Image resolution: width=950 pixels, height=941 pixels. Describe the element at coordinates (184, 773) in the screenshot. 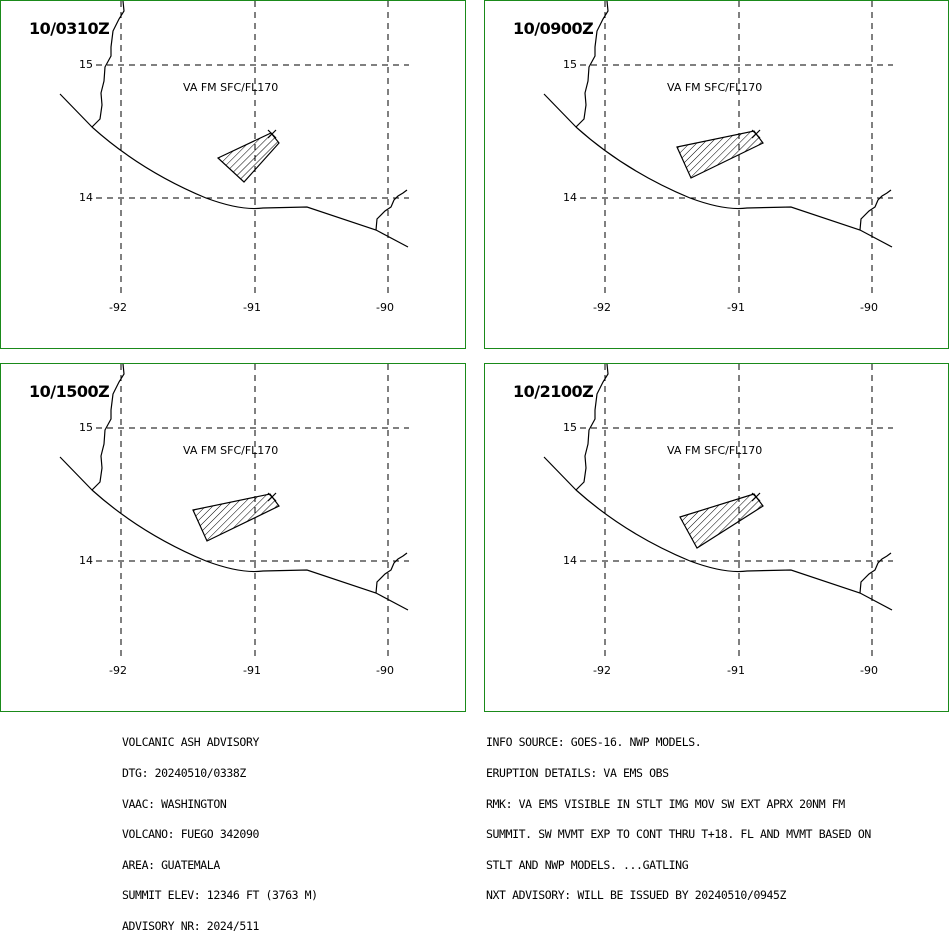

I see `advisory-dtg: DTG: 20240510/0338Z` at that location.